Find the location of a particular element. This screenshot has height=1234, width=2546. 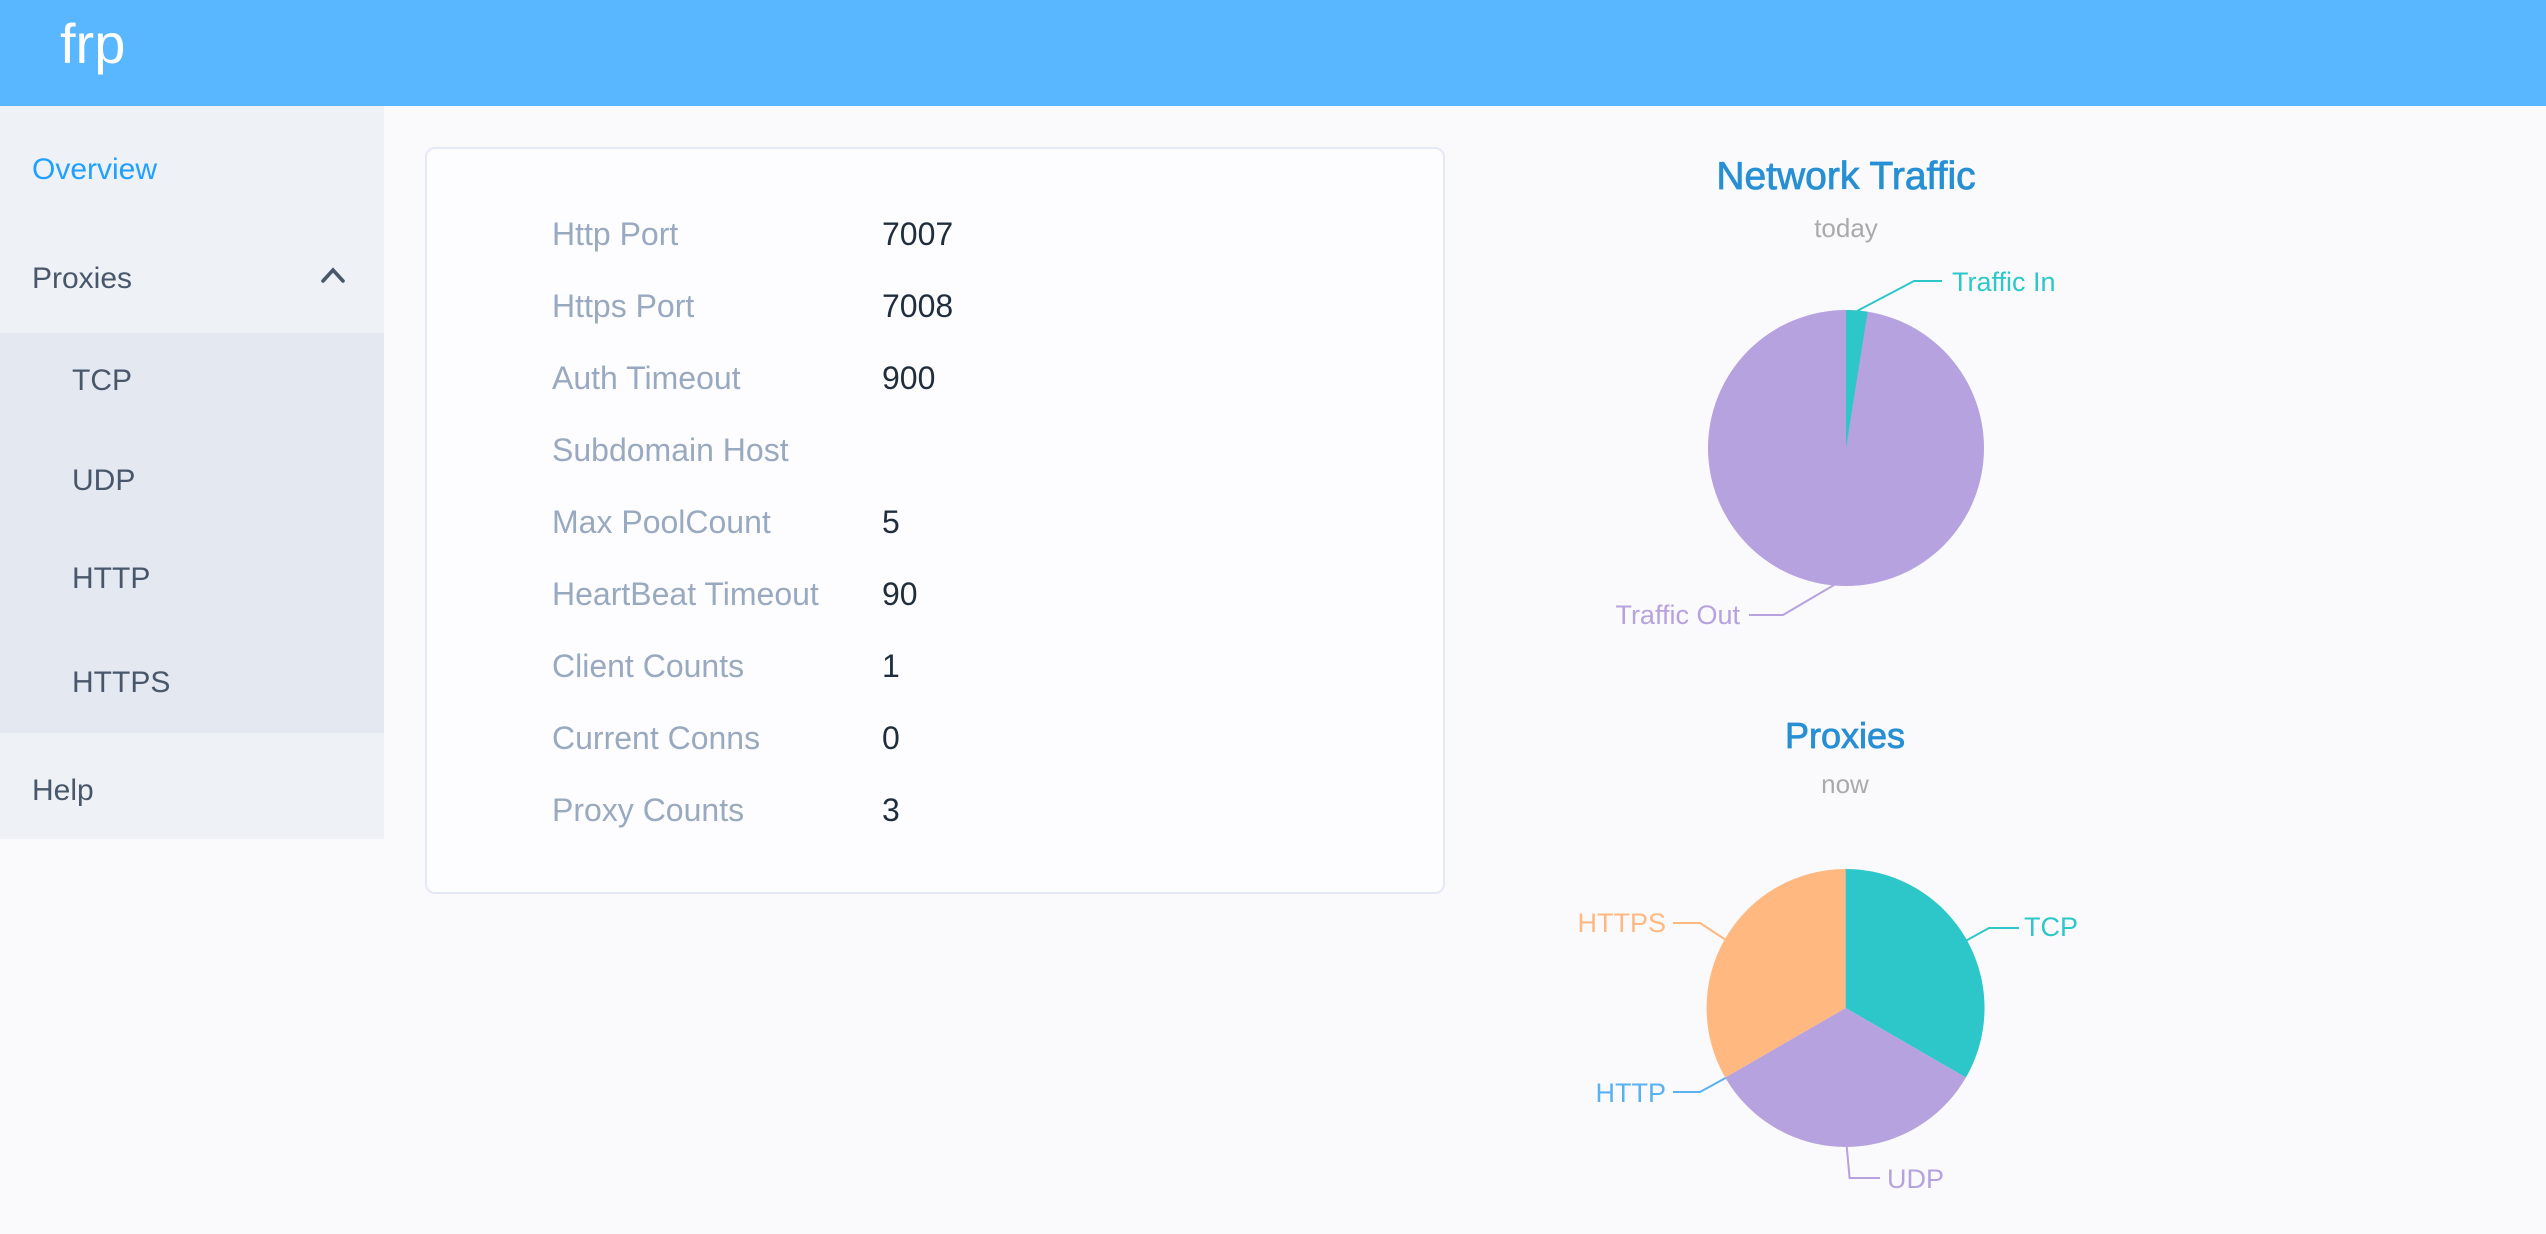

svg-text: Proxies is located at coordinates (1845, 735).